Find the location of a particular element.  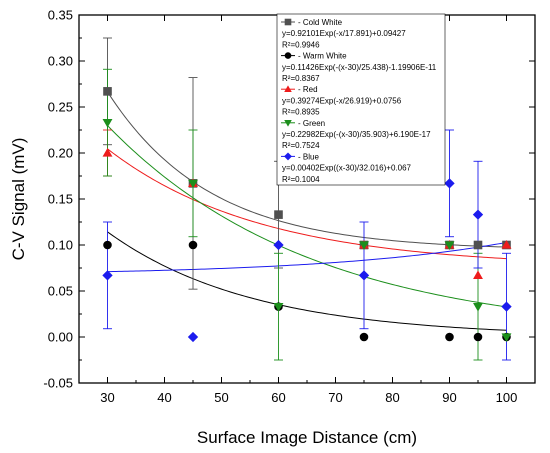

y-axis-title: C-V Signal (mV) is located at coordinates (18, 199).